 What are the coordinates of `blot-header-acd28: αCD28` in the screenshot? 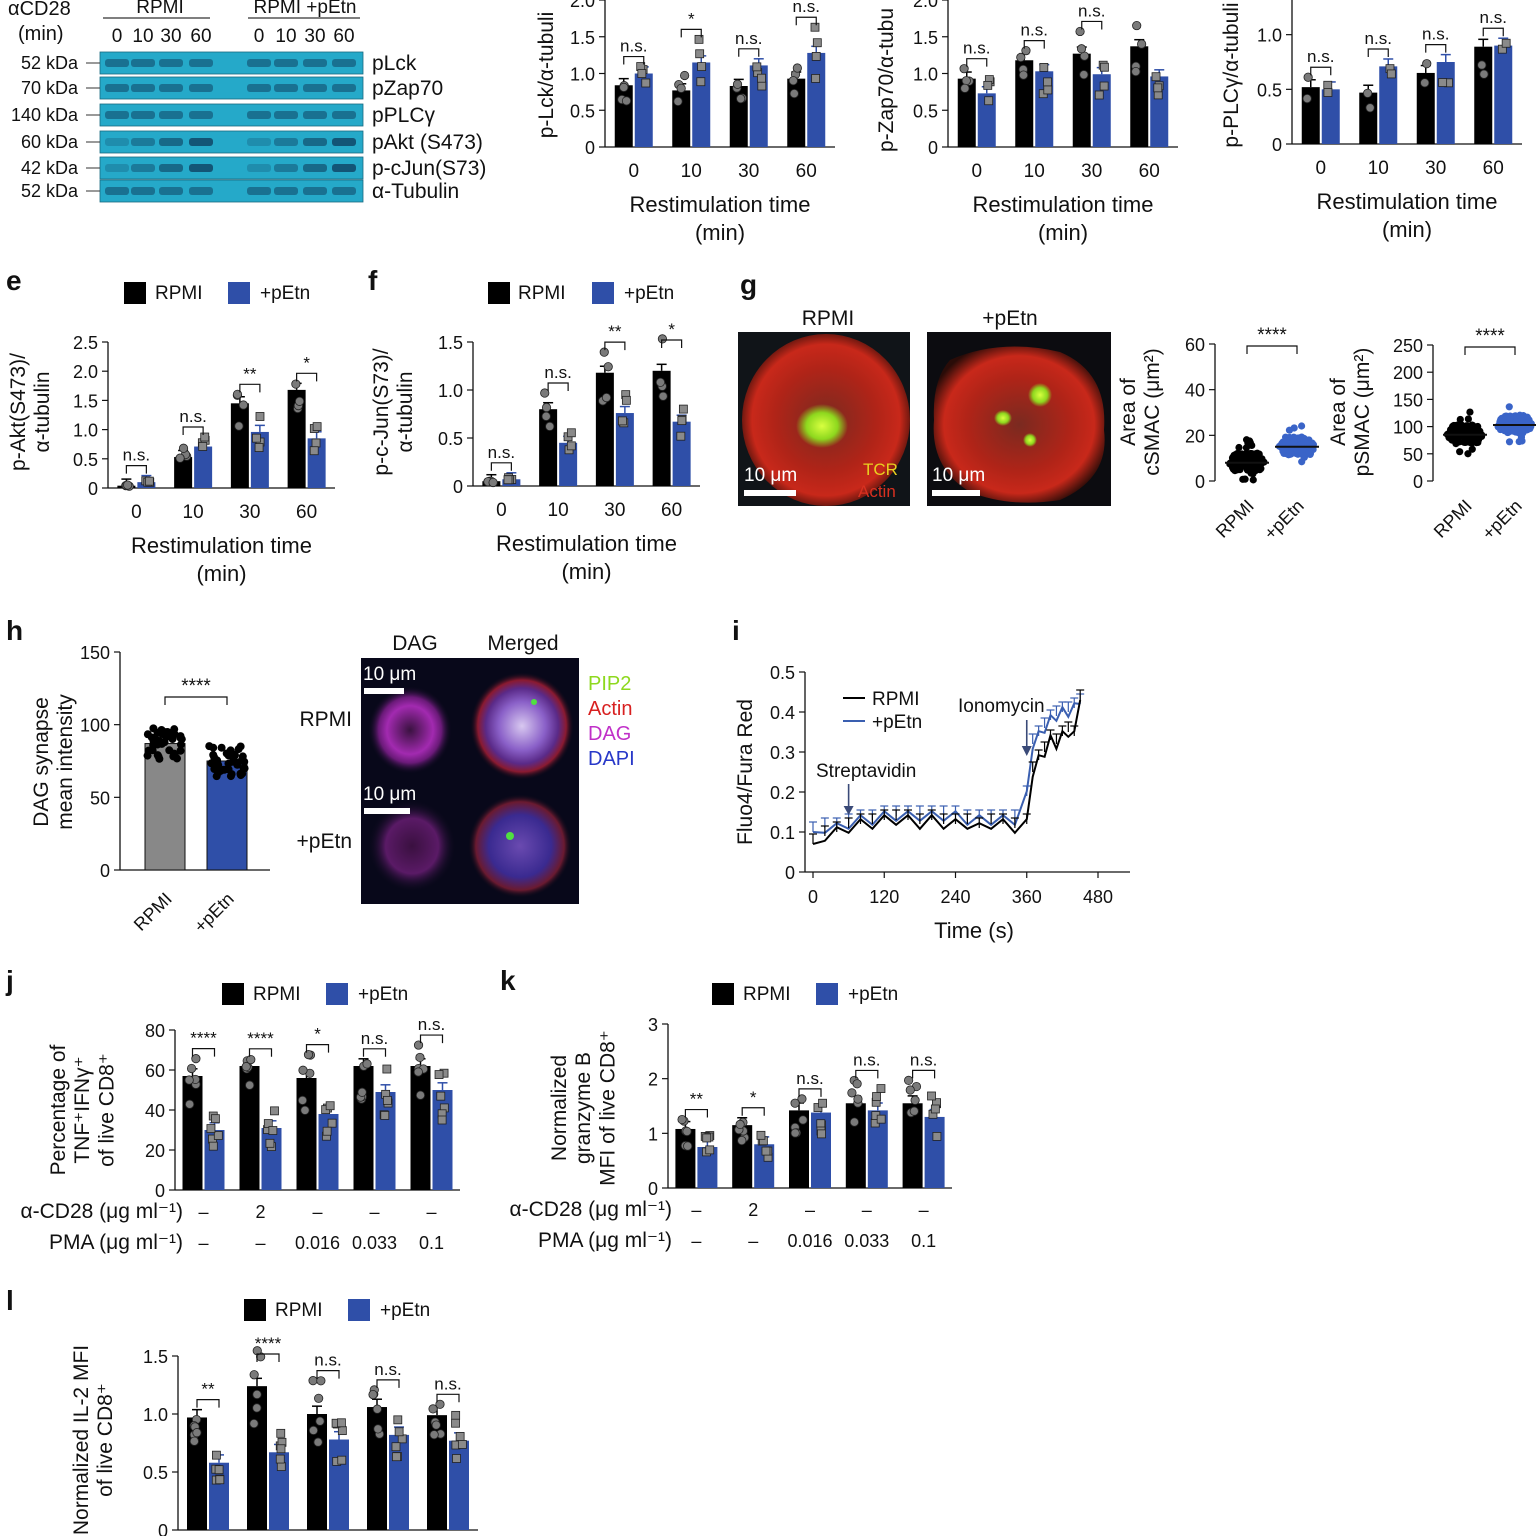 It's located at (39, 10).